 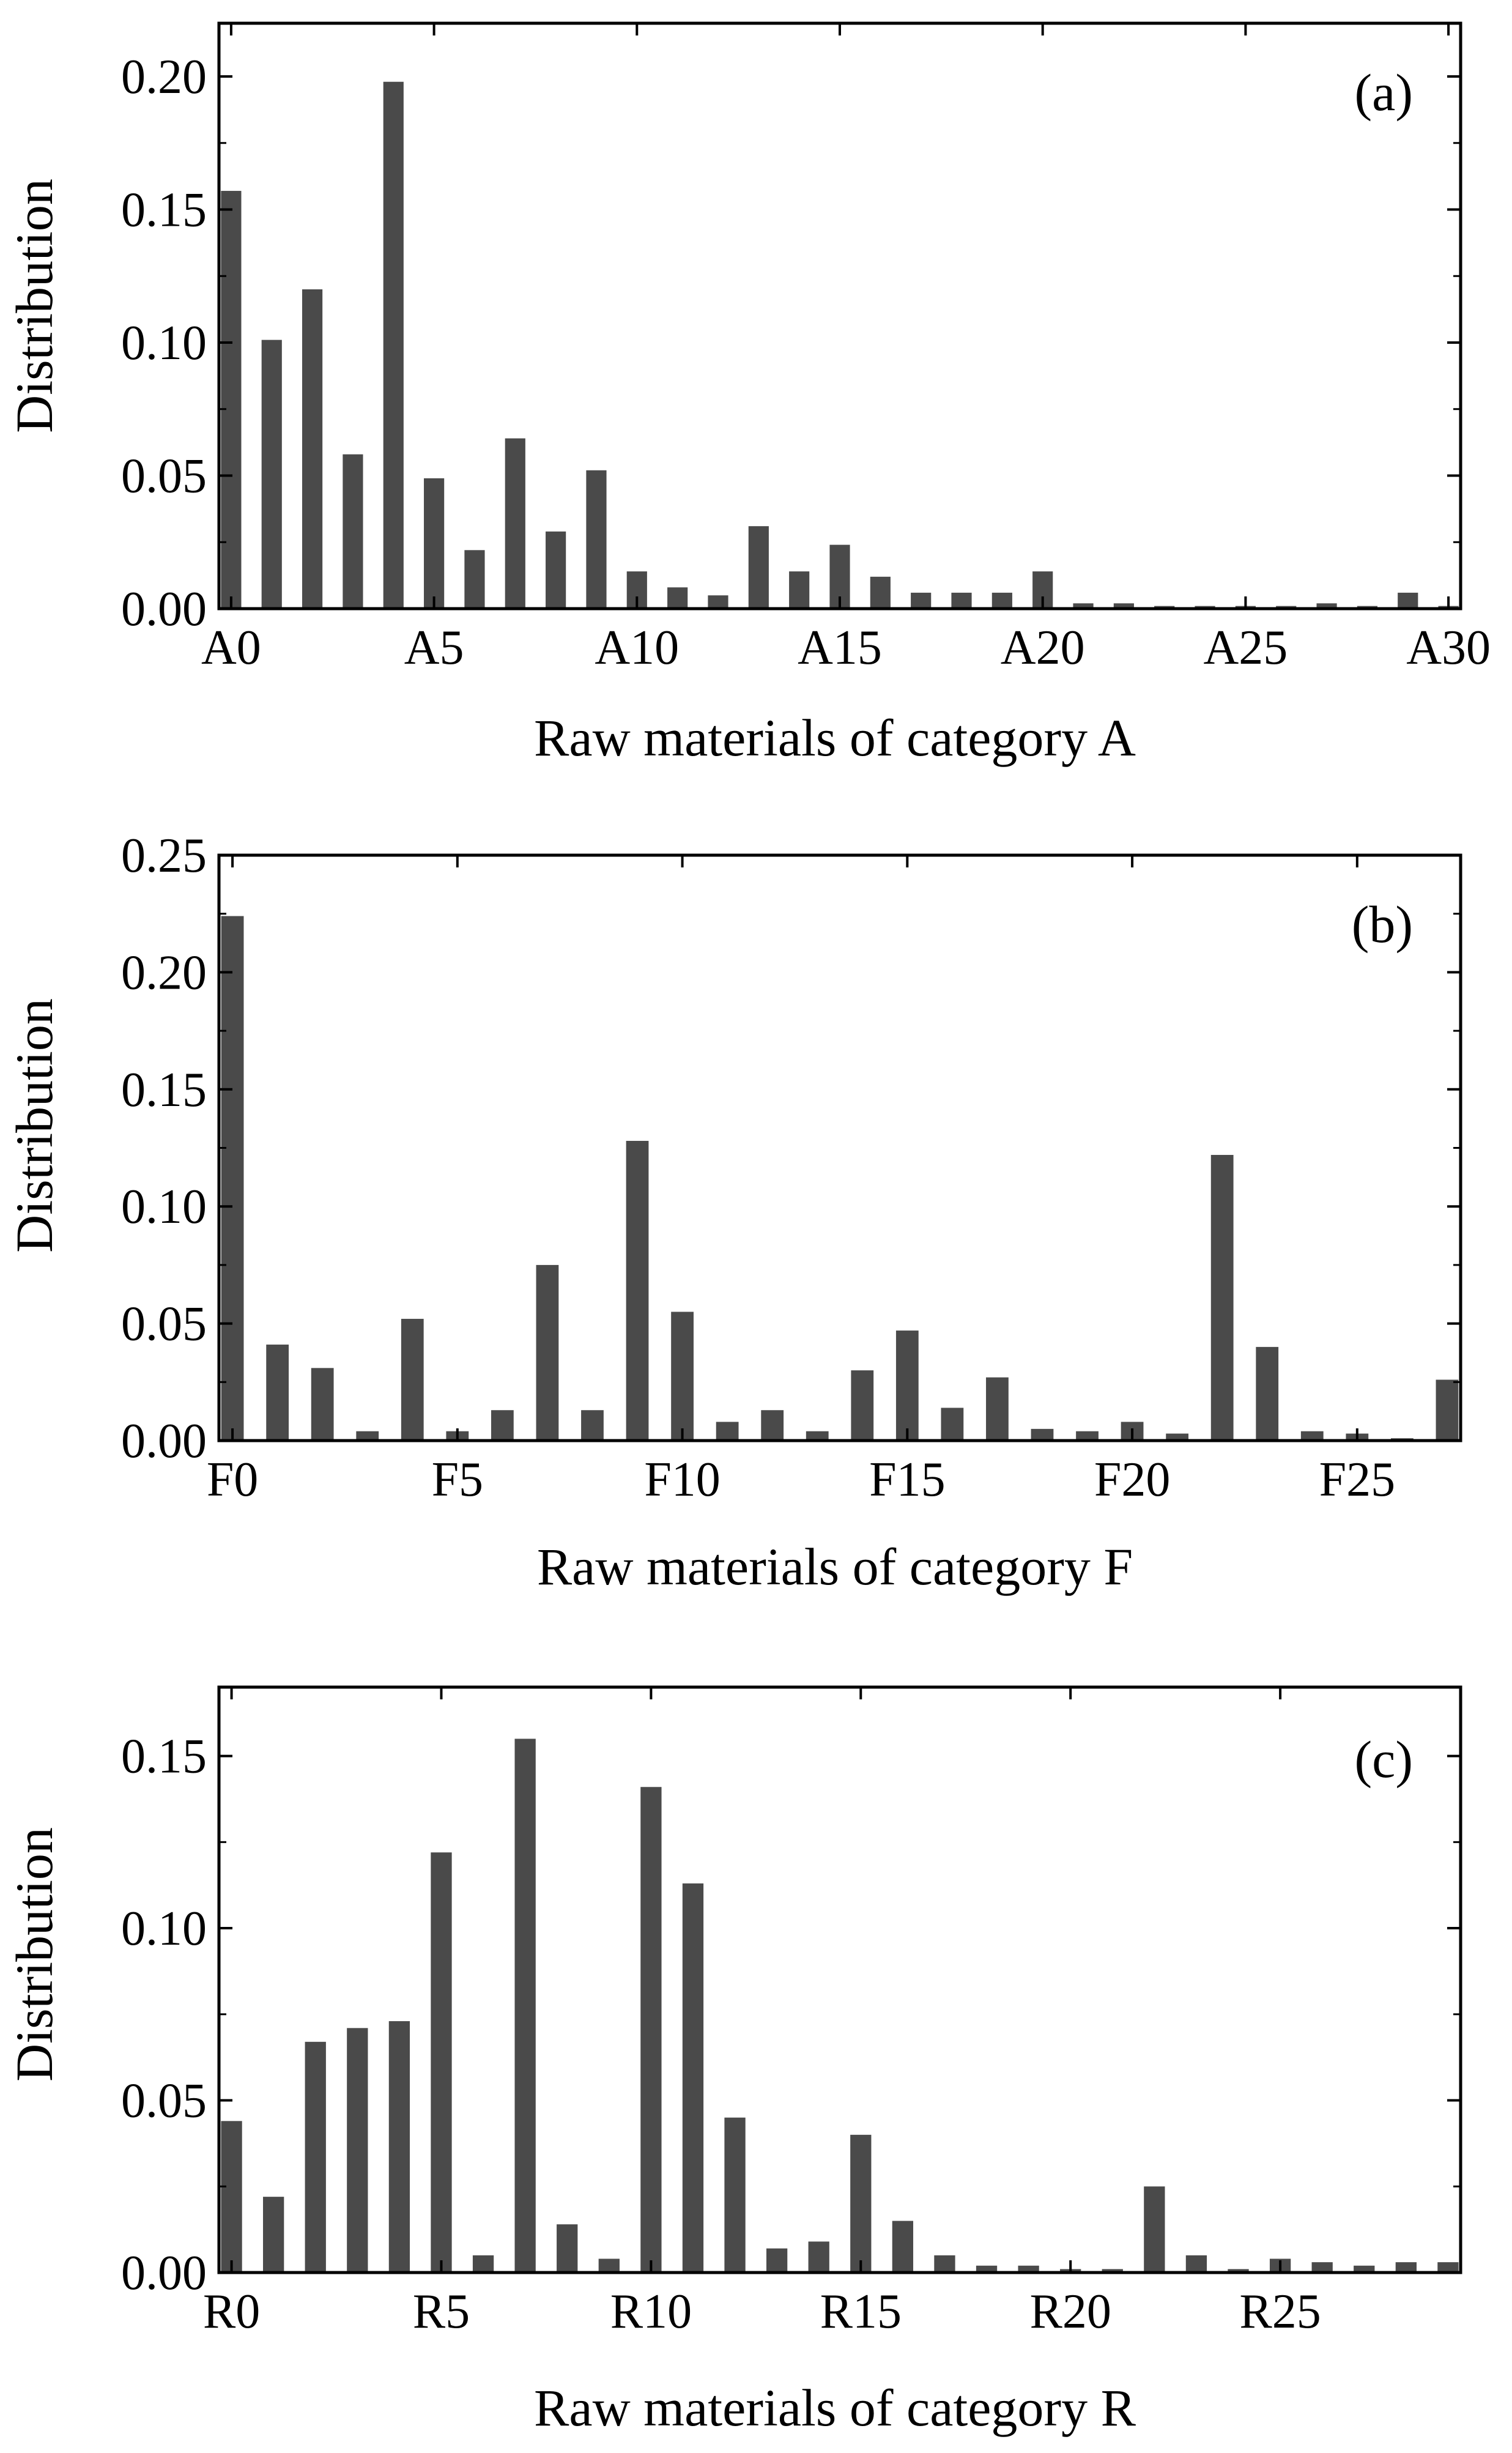 I want to click on panel-a-xtick-label: A10, so click(x=637, y=648).